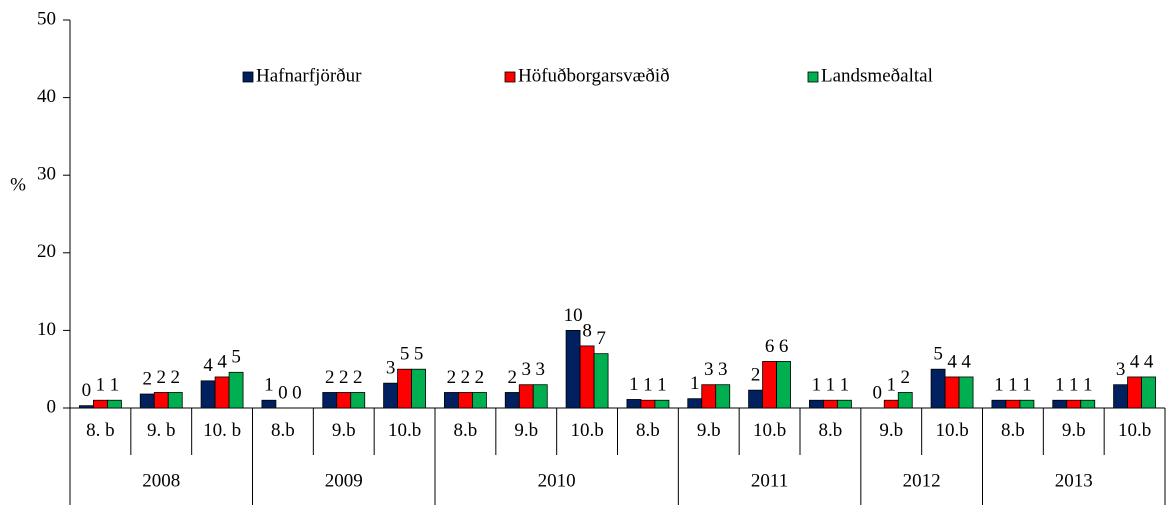 This screenshot has width=1166, height=505. Describe the element at coordinates (922, 480) in the screenshot. I see `group-label: 2012` at that location.